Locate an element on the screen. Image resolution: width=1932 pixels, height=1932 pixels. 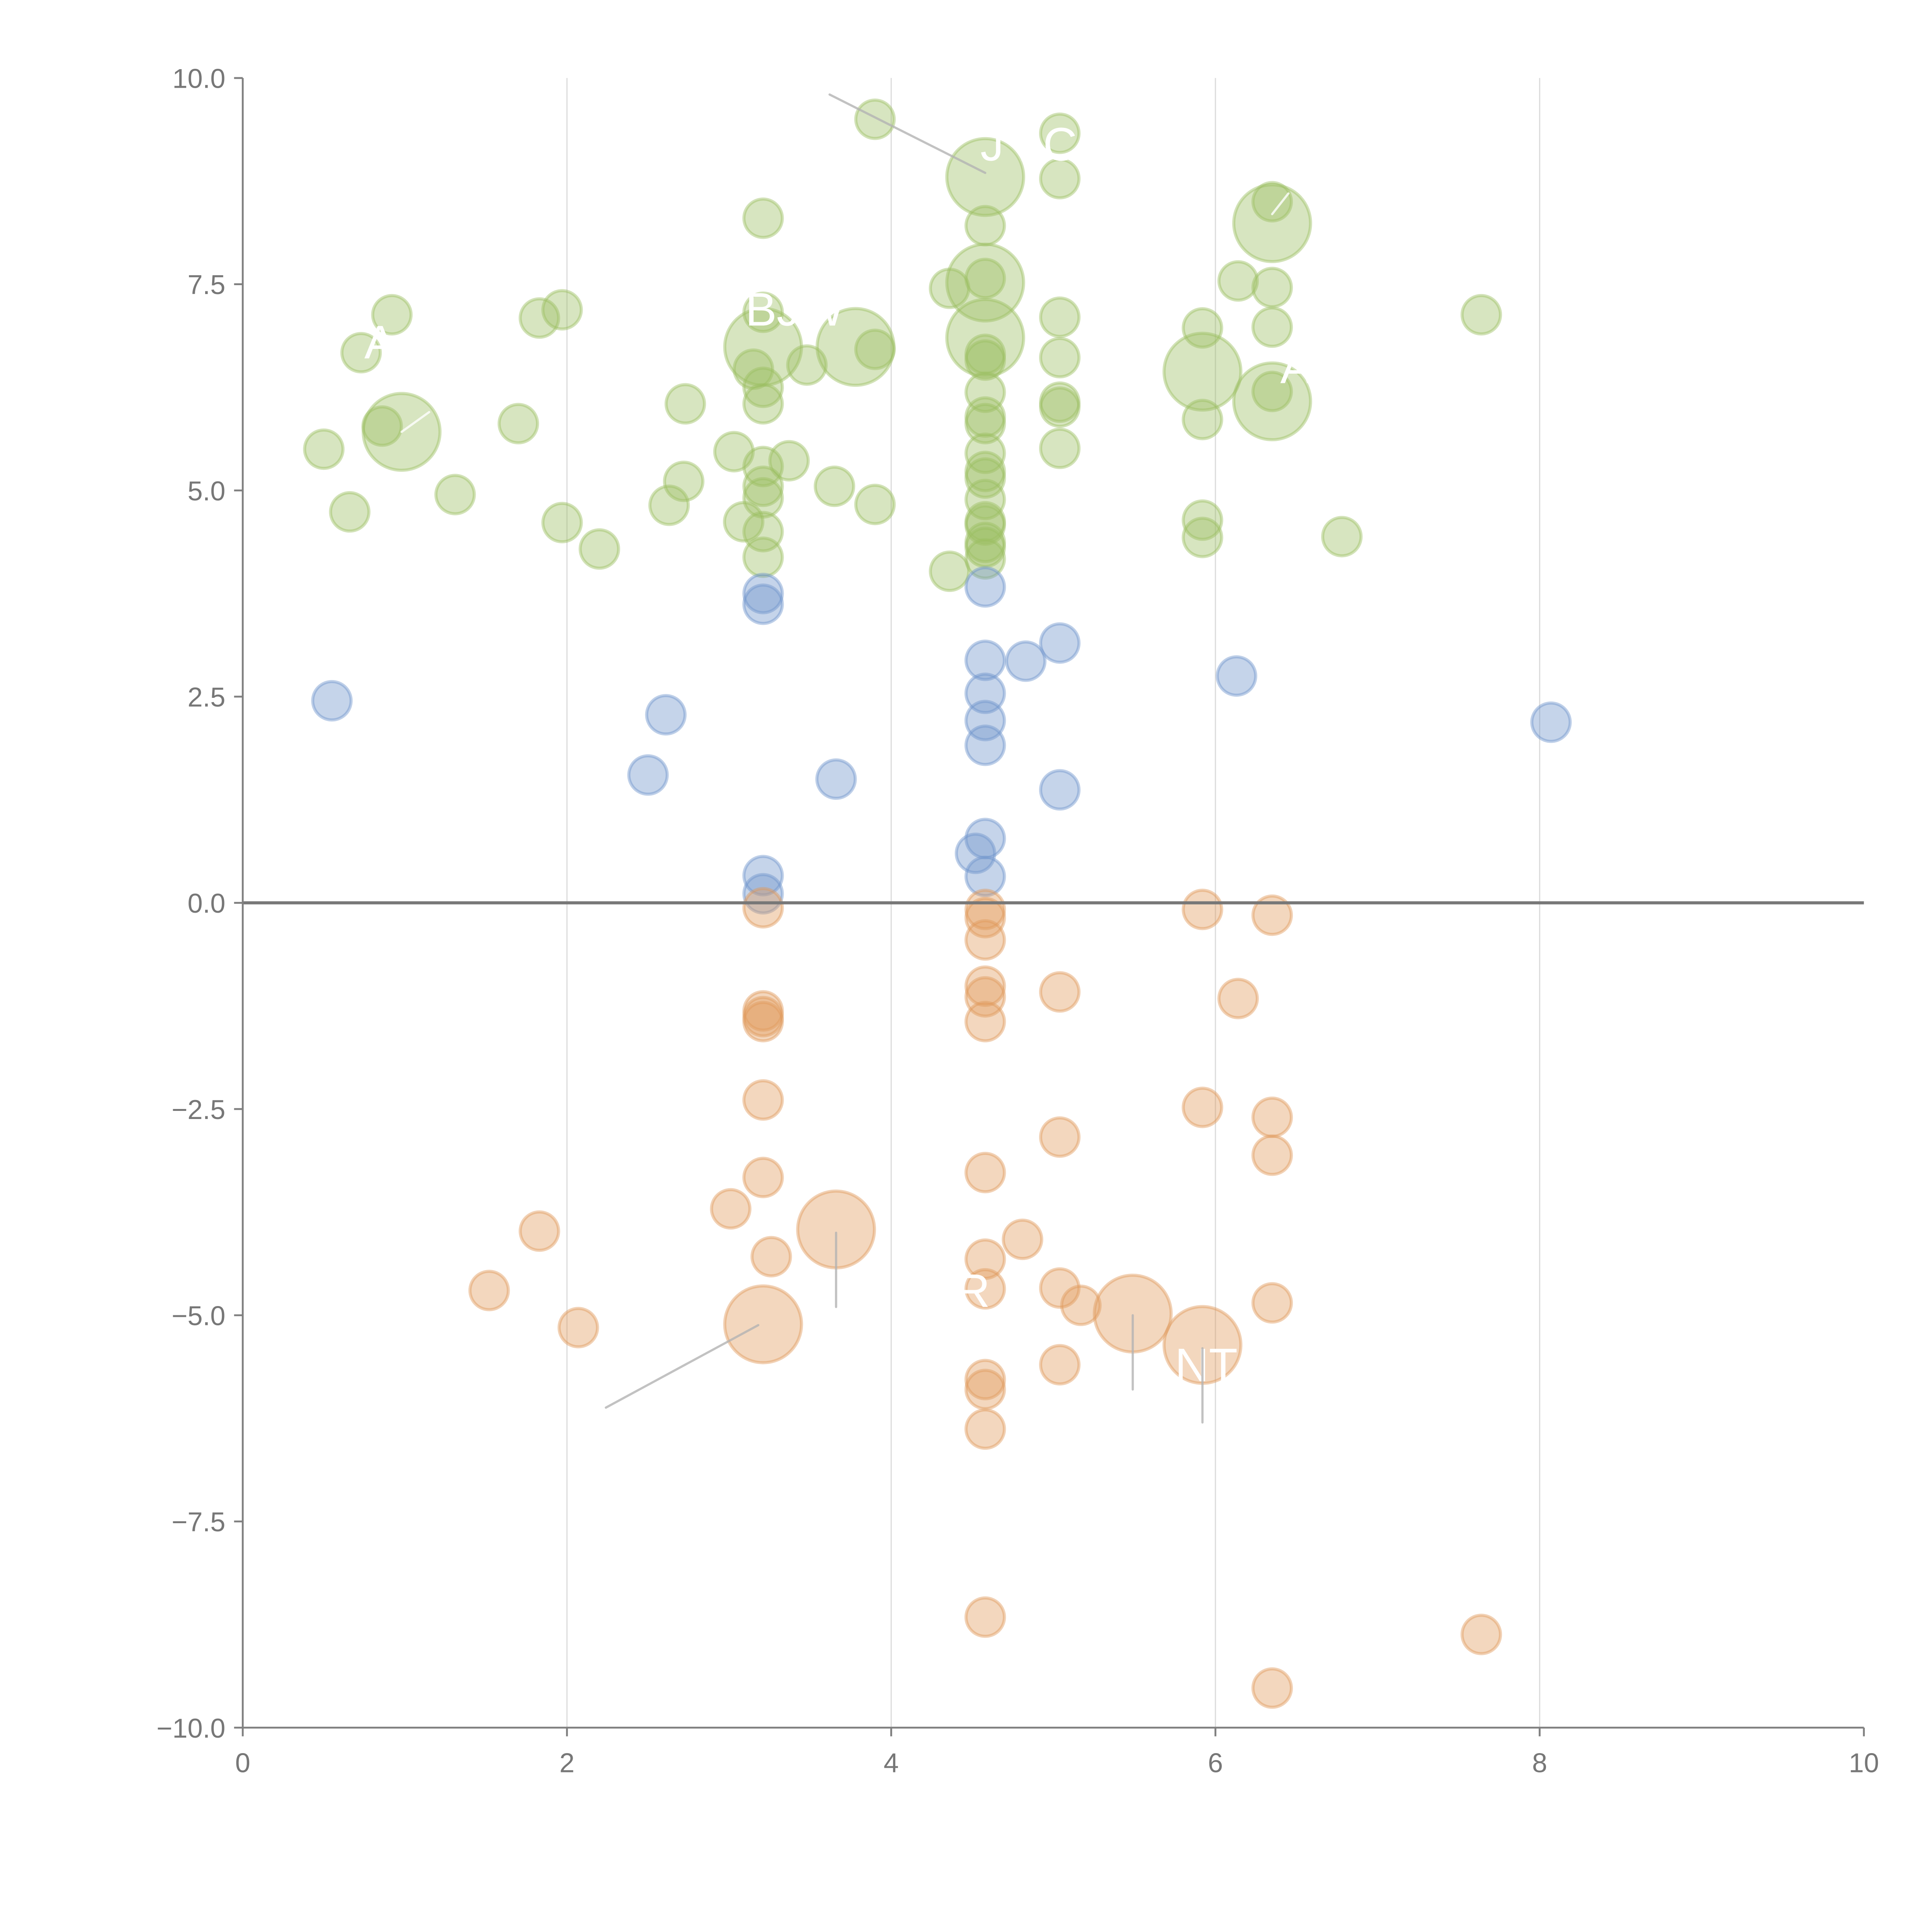
annotation-label: NT is located at coordinates (1206, 1365).